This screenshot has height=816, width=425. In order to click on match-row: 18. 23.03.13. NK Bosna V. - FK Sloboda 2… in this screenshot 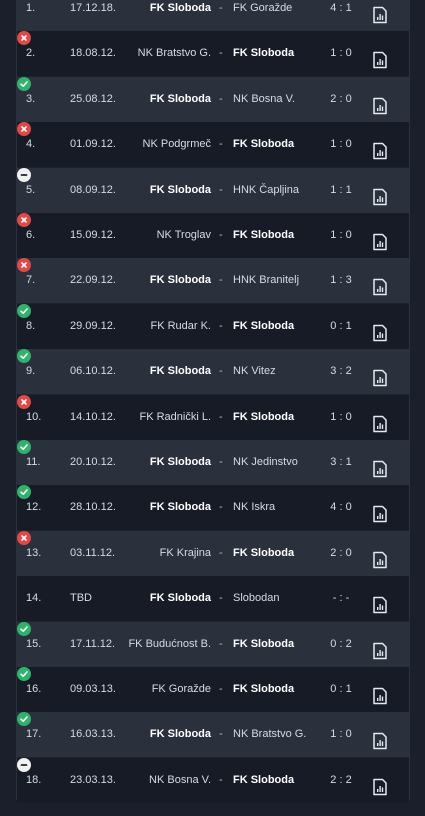, I will do `click(213, 780)`.